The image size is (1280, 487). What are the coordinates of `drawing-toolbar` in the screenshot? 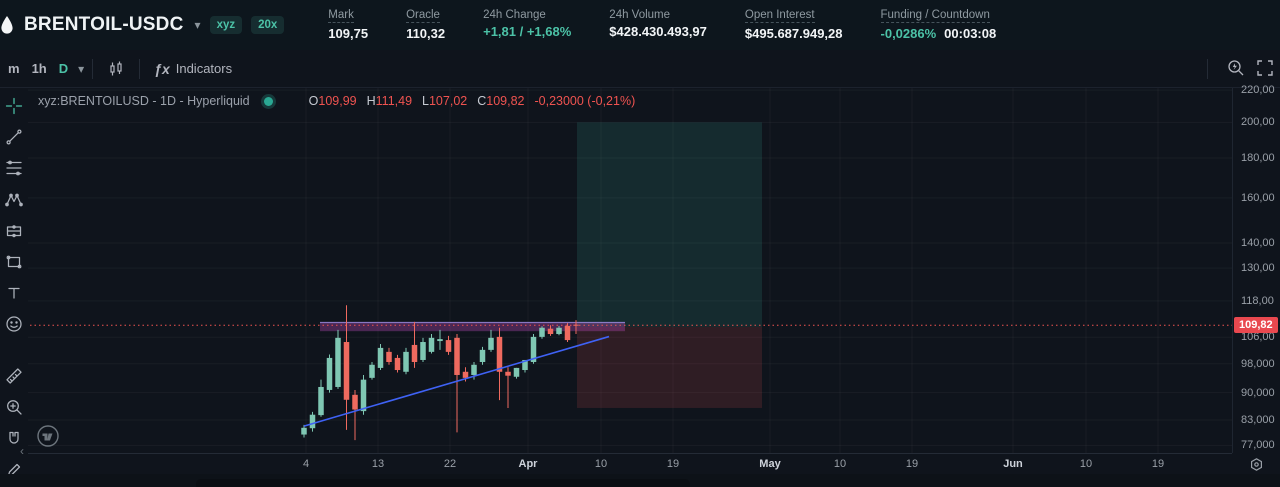 It's located at (14, 287).